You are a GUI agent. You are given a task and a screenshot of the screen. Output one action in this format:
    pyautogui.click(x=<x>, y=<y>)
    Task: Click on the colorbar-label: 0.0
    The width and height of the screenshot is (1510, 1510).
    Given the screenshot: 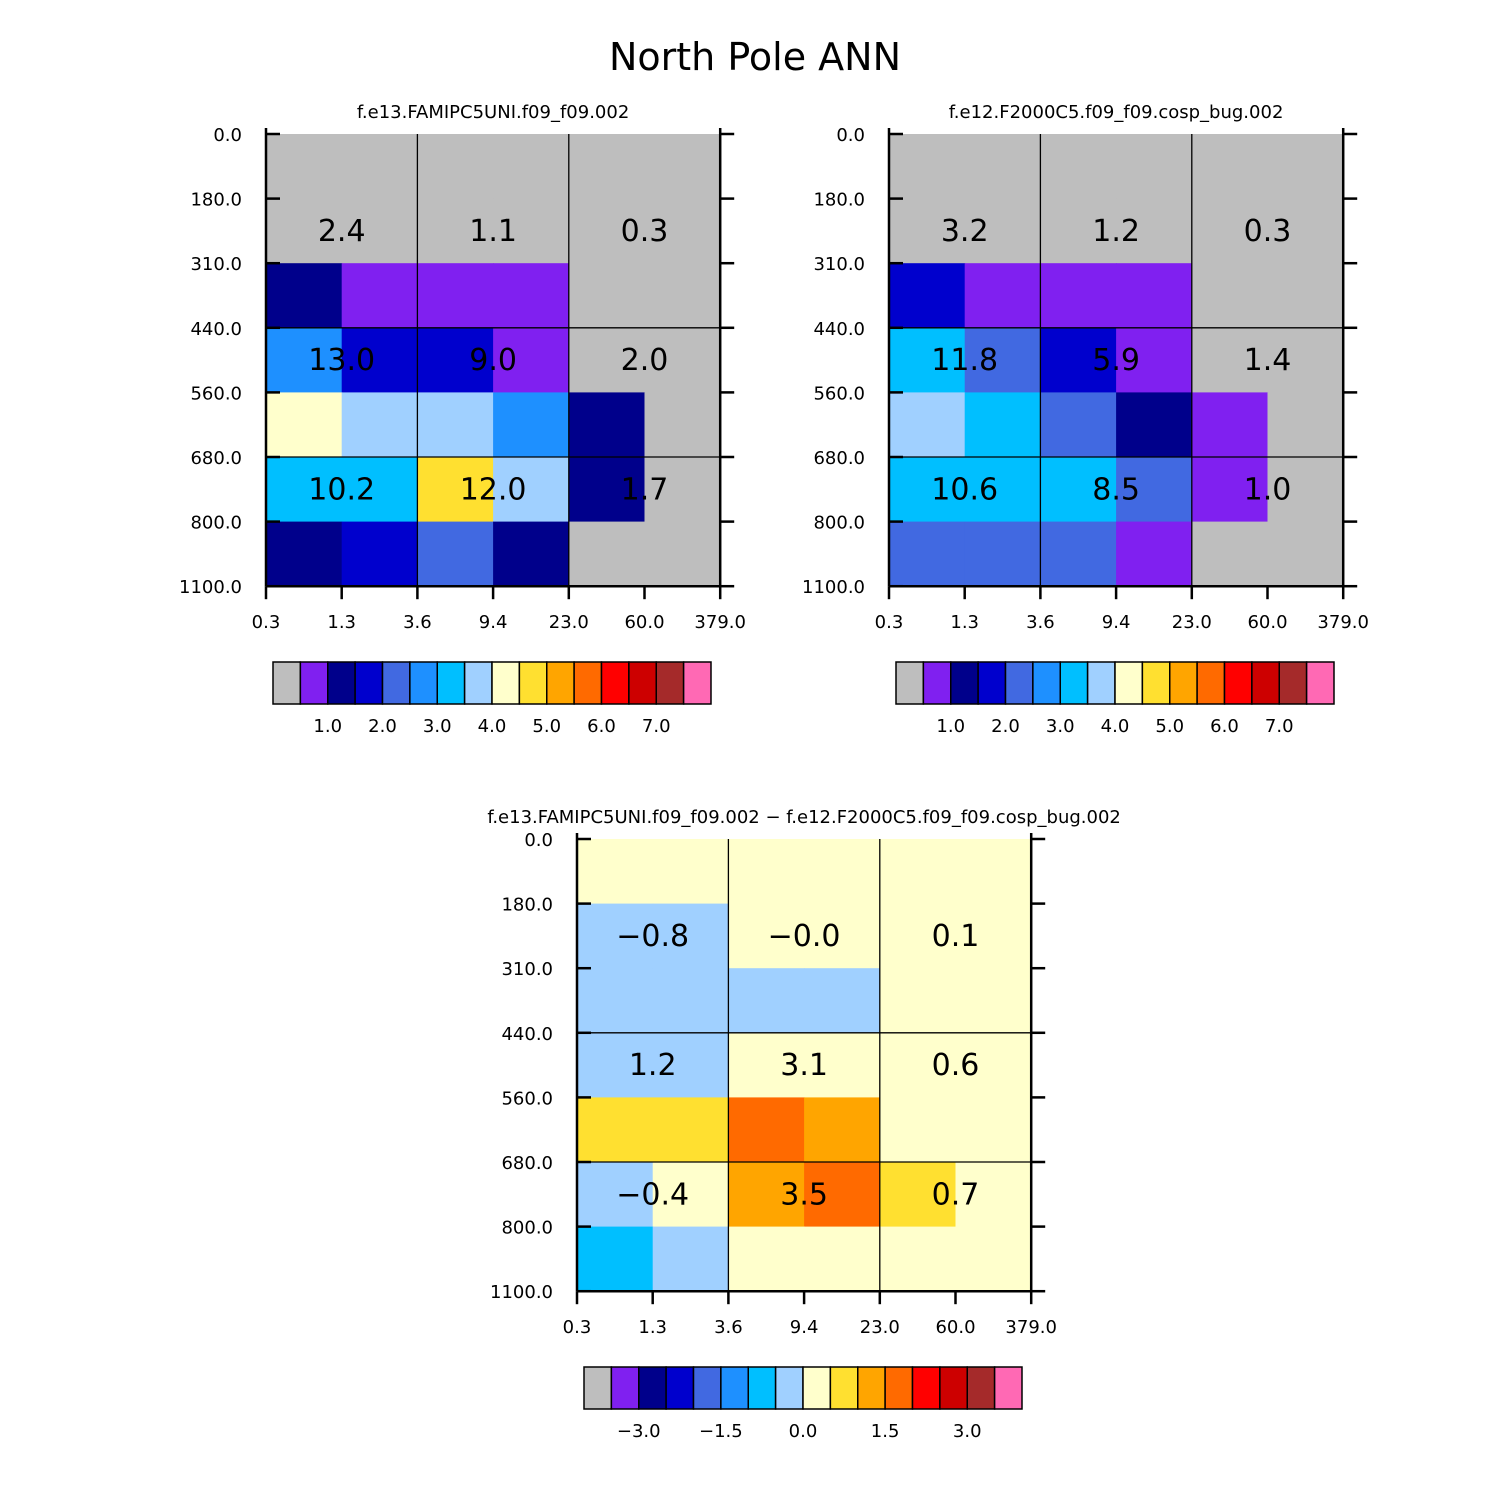 What is the action you would take?
    pyautogui.click(x=803, y=1431)
    